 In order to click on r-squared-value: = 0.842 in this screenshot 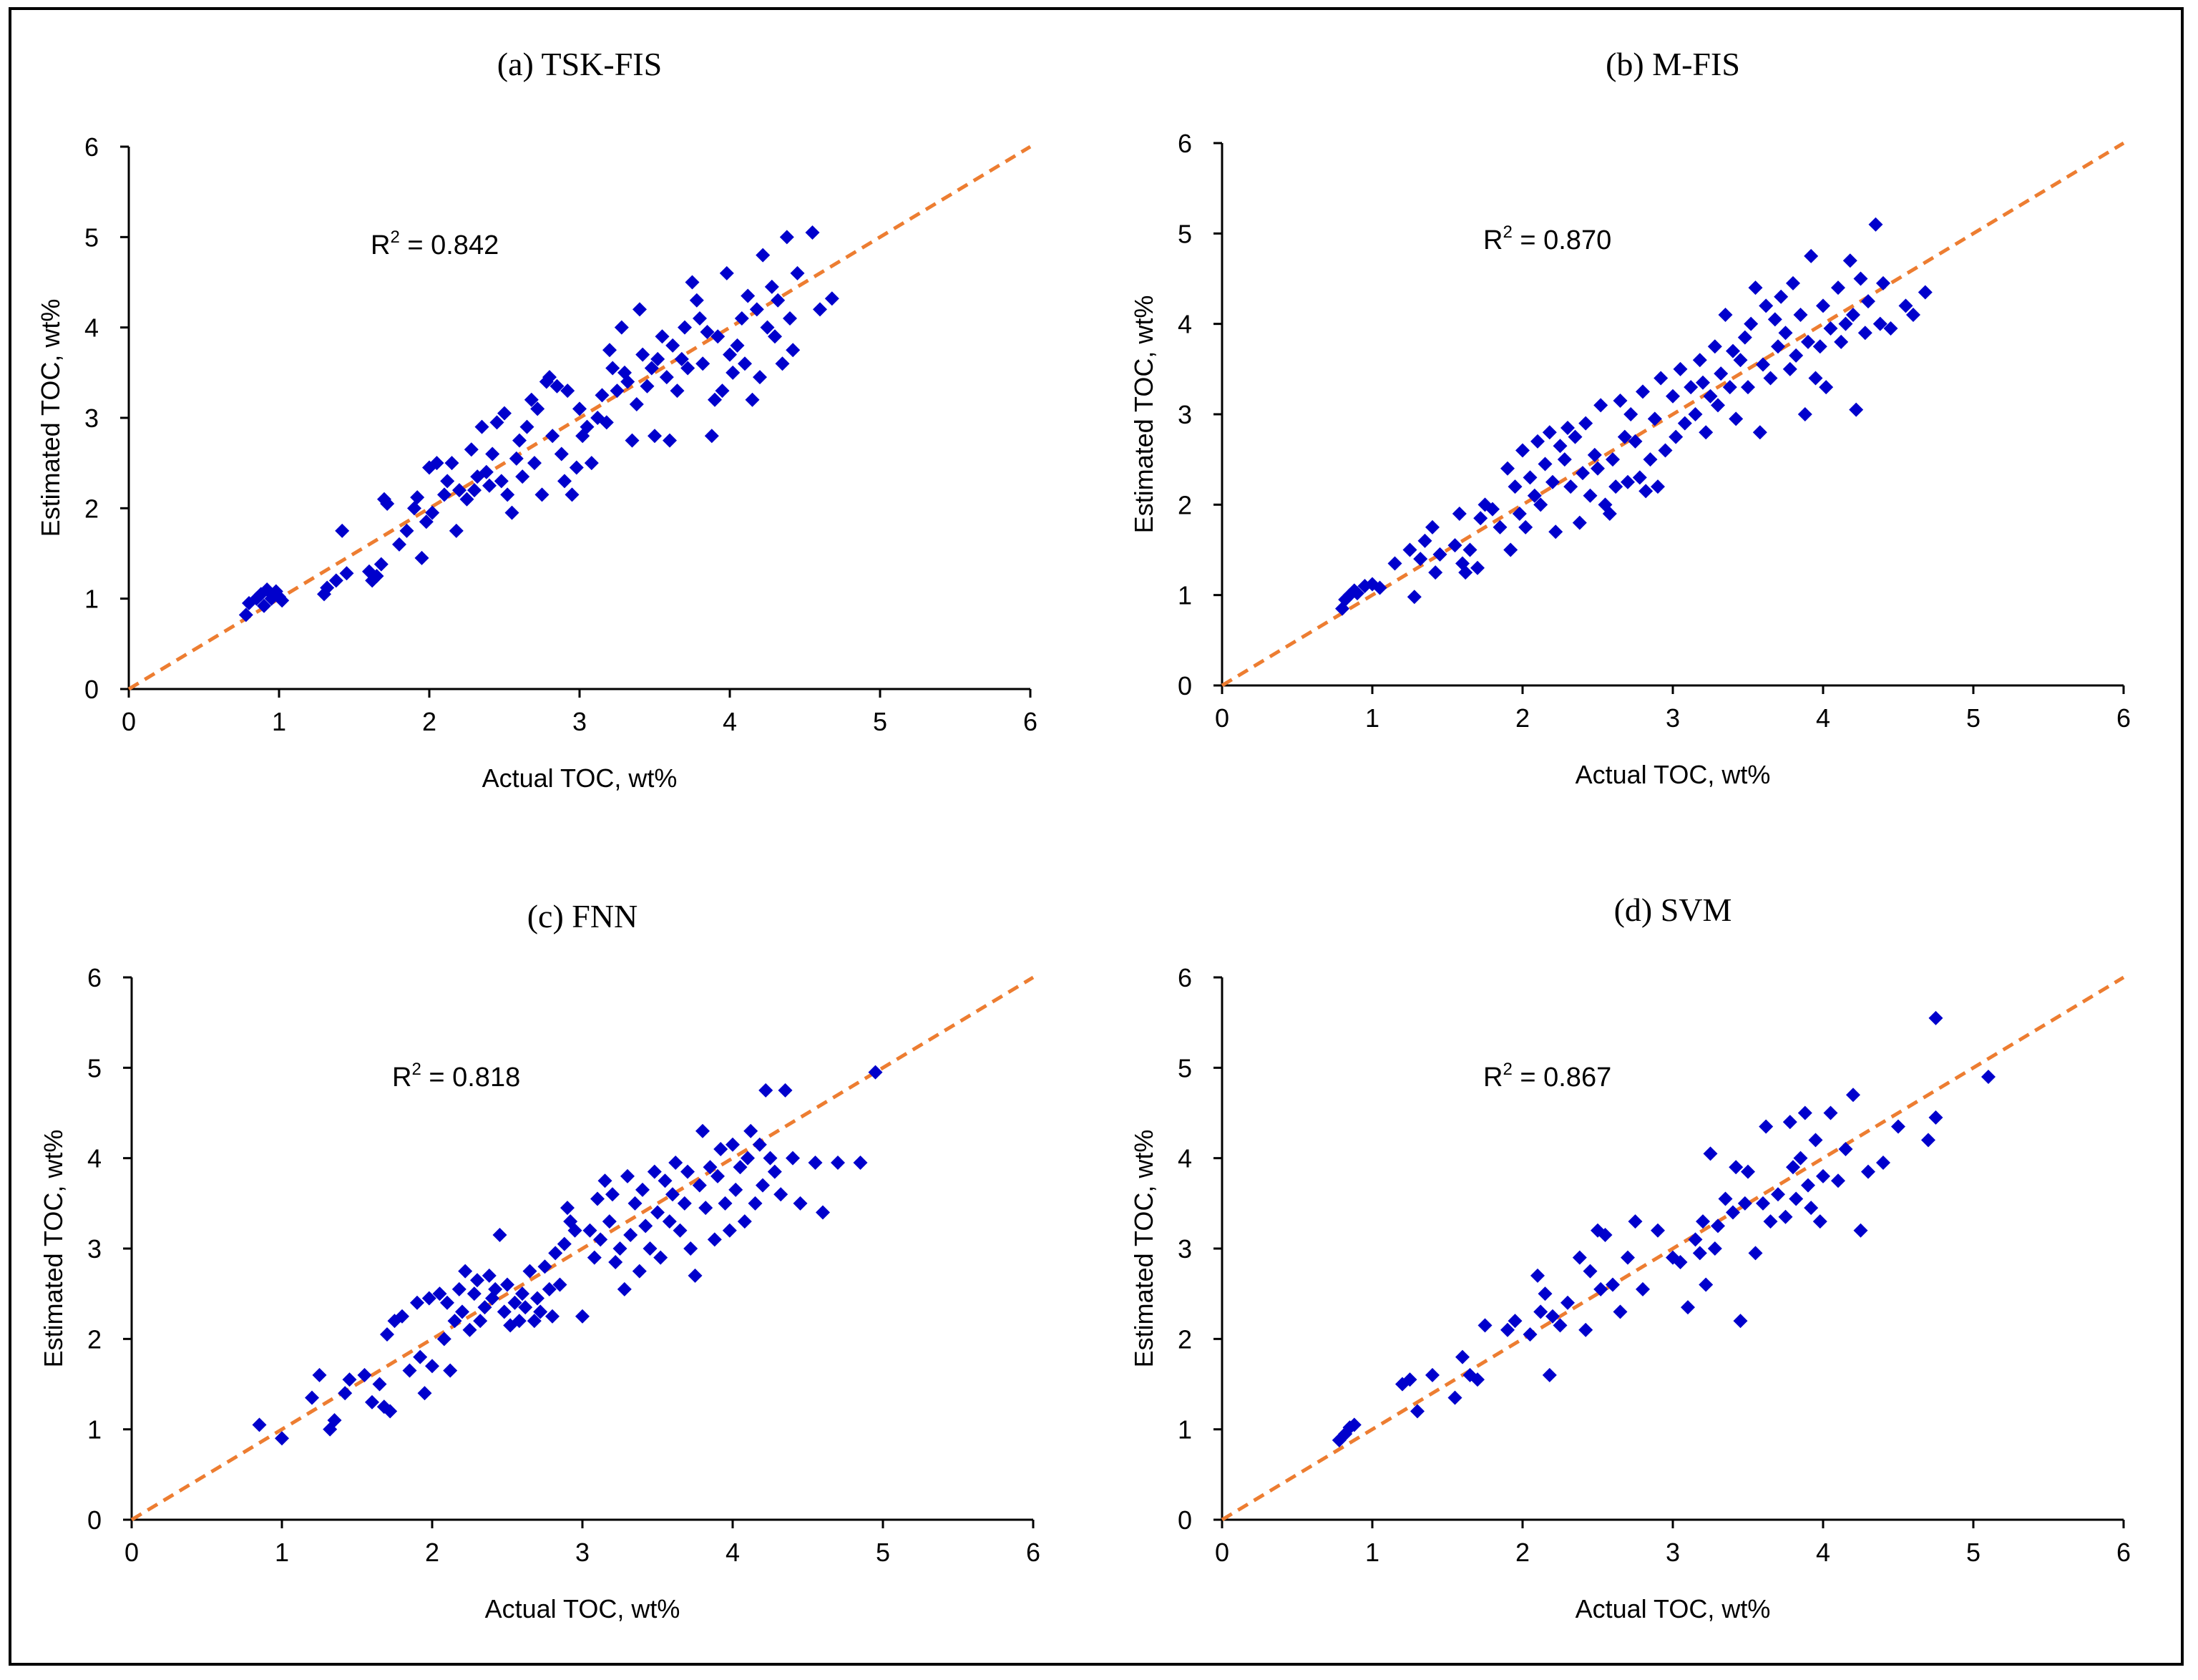, I will do `click(449, 245)`.